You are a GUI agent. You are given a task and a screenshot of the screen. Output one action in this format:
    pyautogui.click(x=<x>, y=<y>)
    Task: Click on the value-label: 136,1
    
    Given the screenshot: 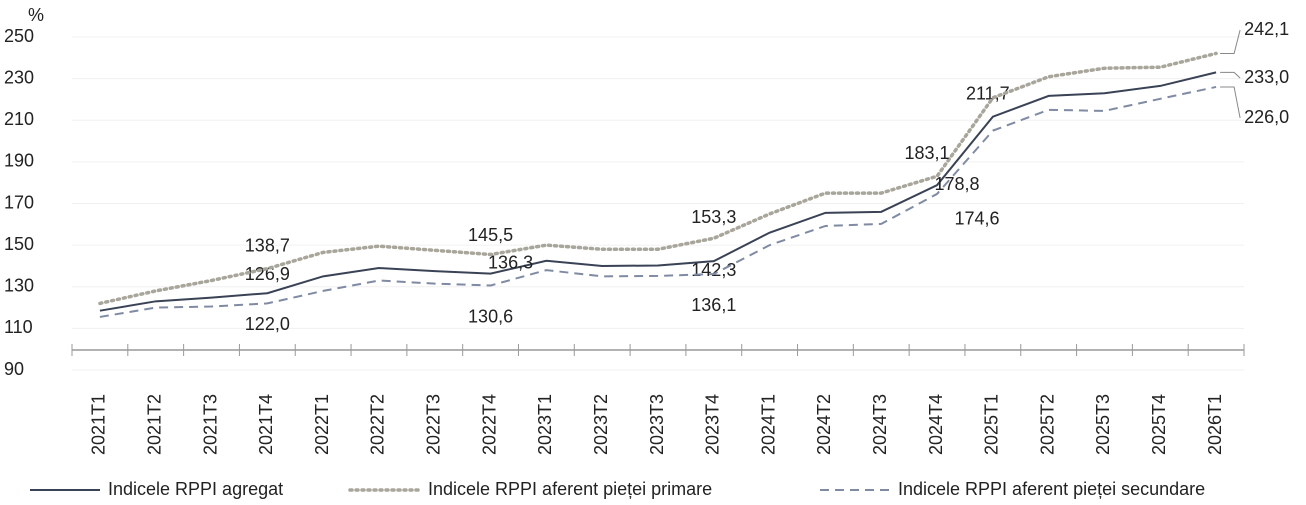 What is the action you would take?
    pyautogui.click(x=713, y=305)
    